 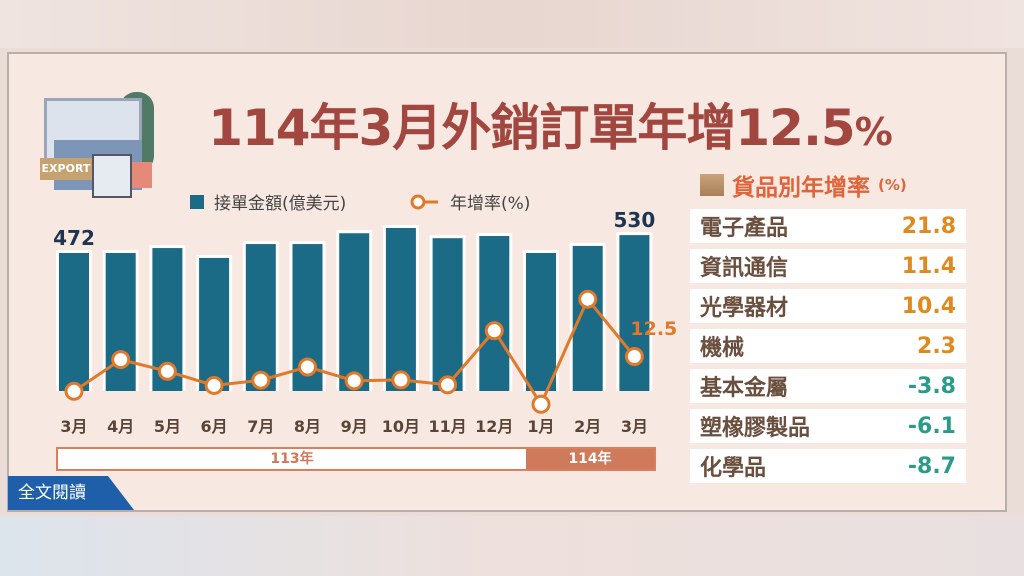 What do you see at coordinates (512, 24) in the screenshot?
I see `background-top` at bounding box center [512, 24].